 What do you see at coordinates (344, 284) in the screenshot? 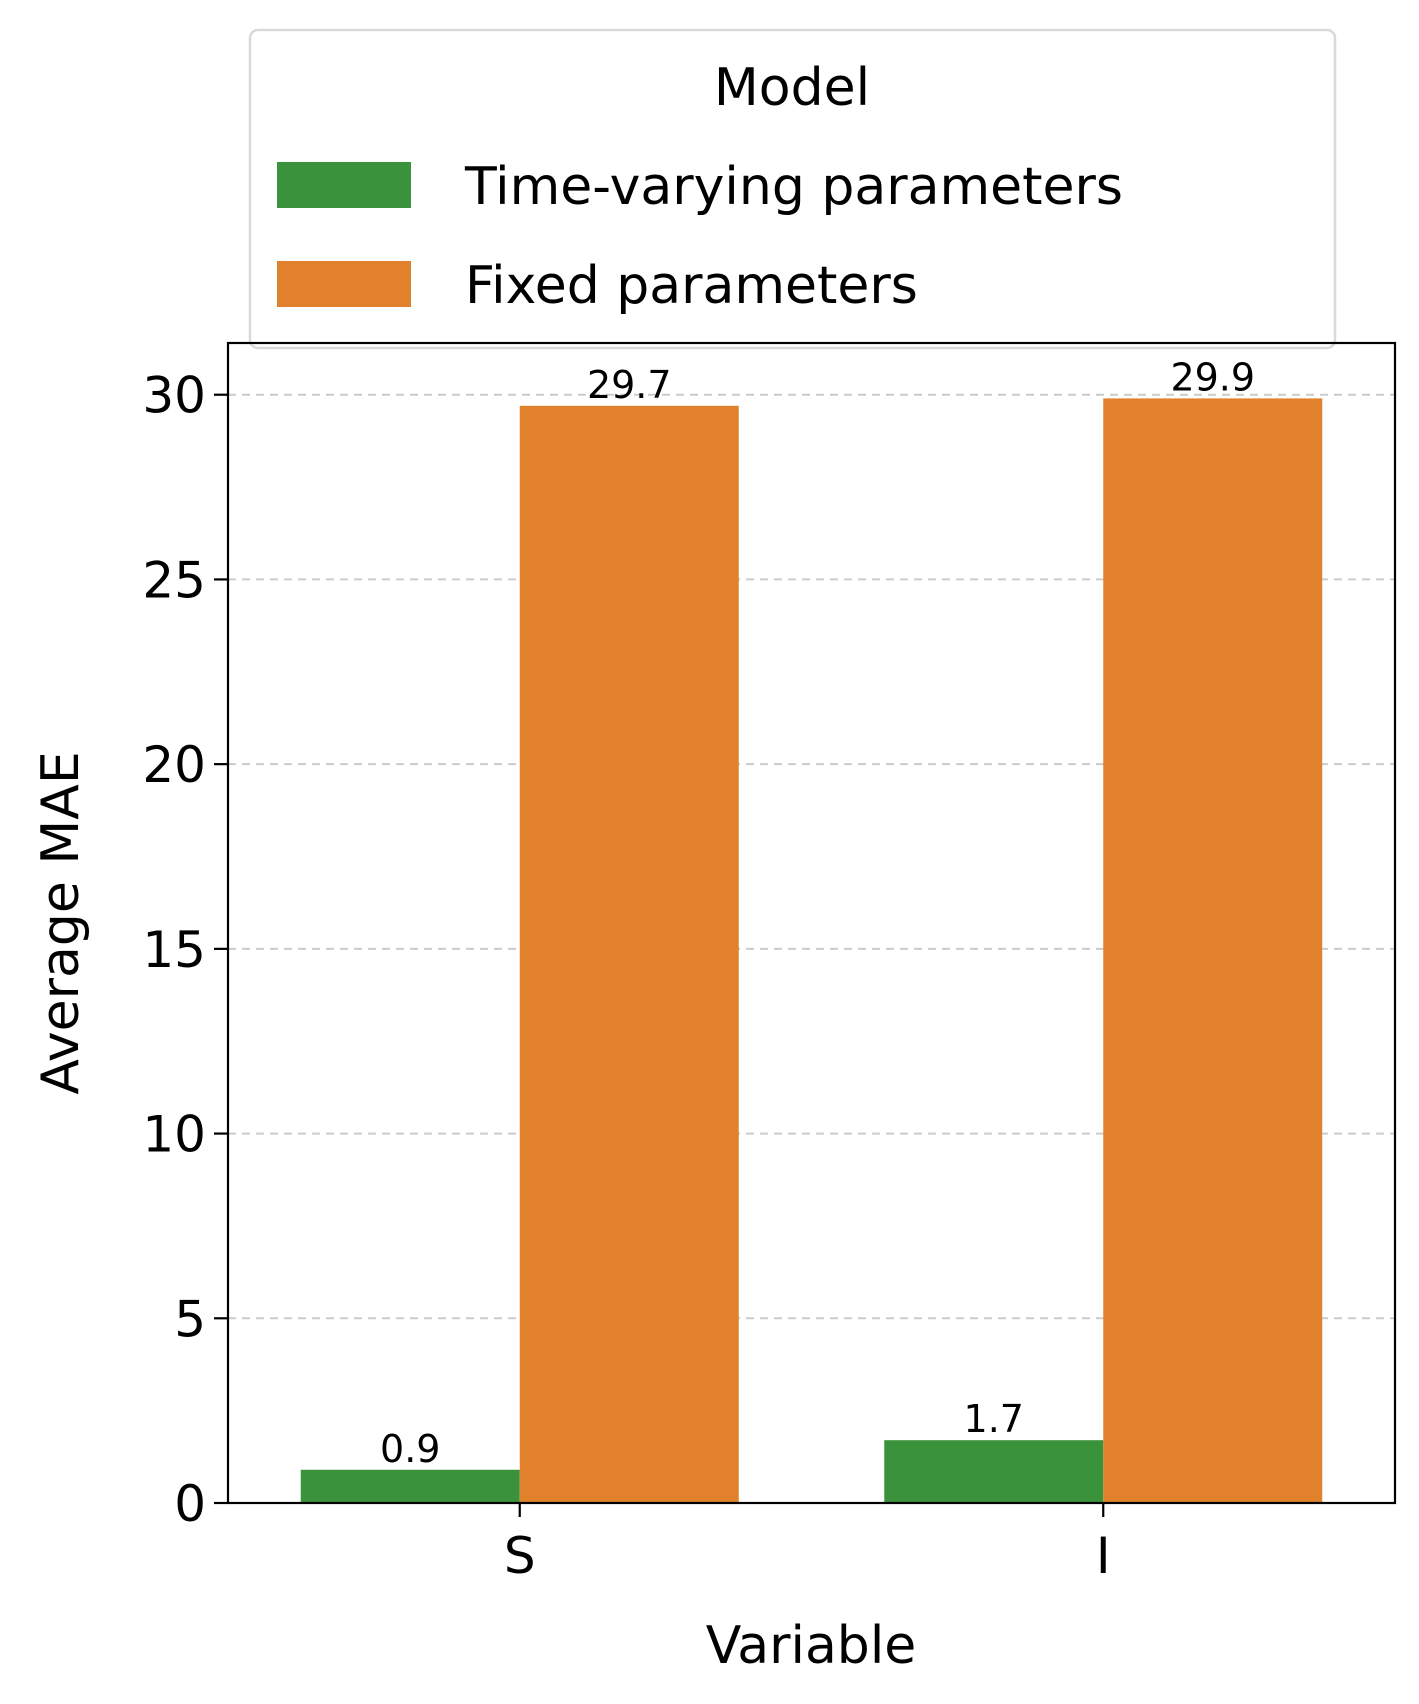
I see `legend-swatch-fixed` at bounding box center [344, 284].